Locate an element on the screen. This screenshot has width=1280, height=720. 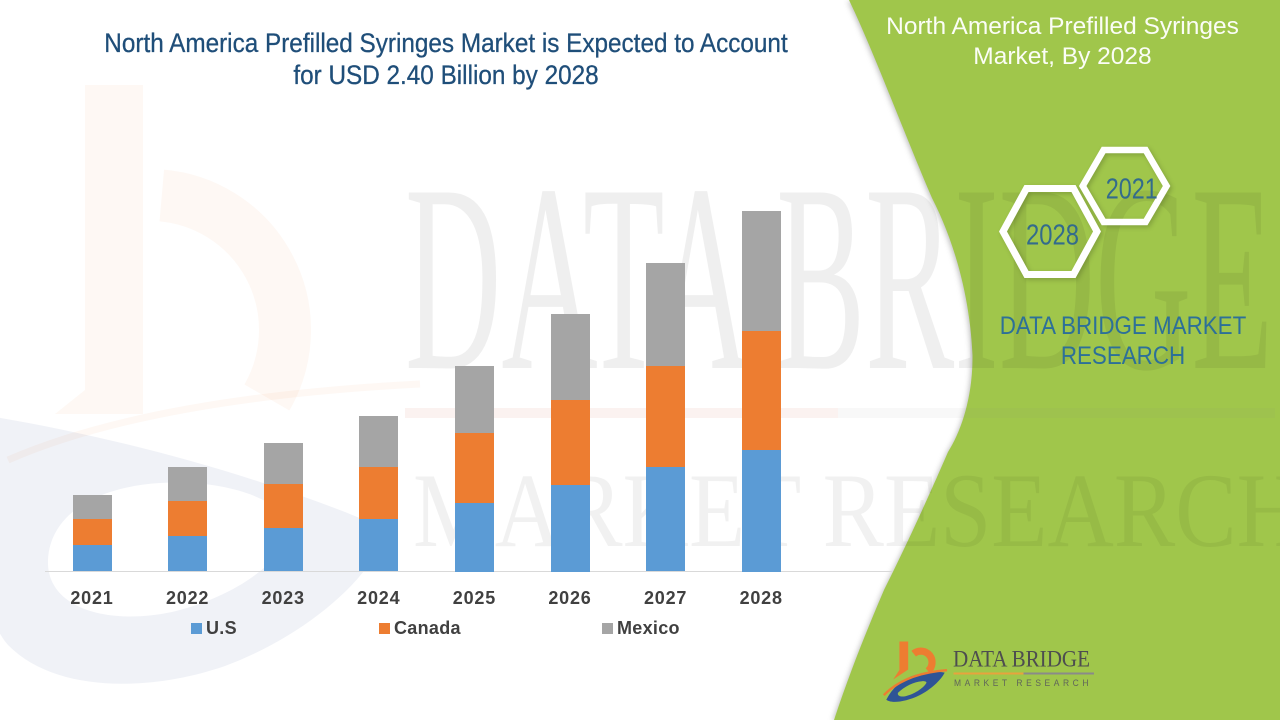
svg-text: MARKET RESEARCH is located at coordinates (1023, 683).